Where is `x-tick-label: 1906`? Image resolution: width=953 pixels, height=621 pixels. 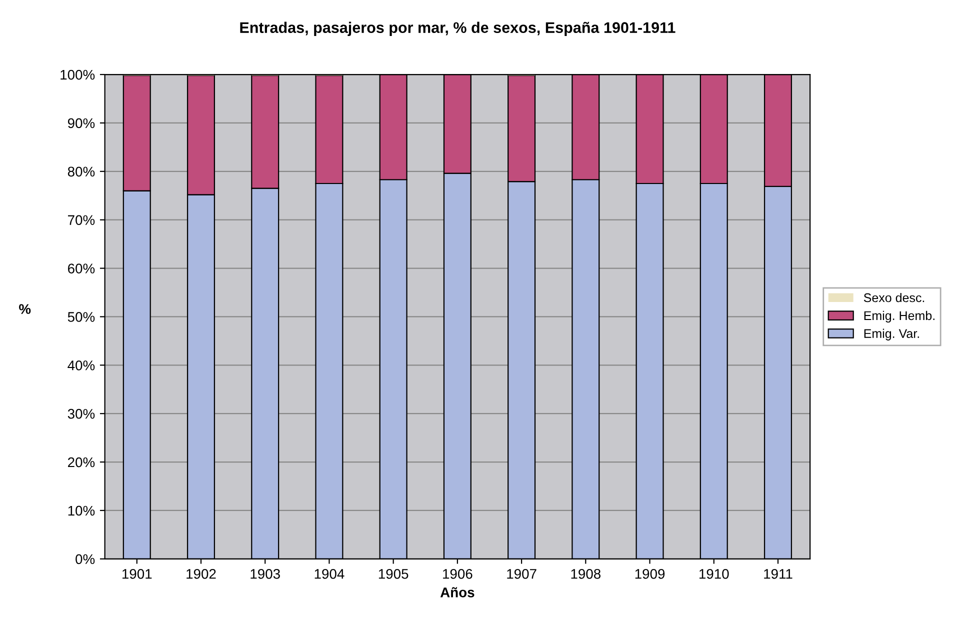 x-tick-label: 1906 is located at coordinates (457, 573).